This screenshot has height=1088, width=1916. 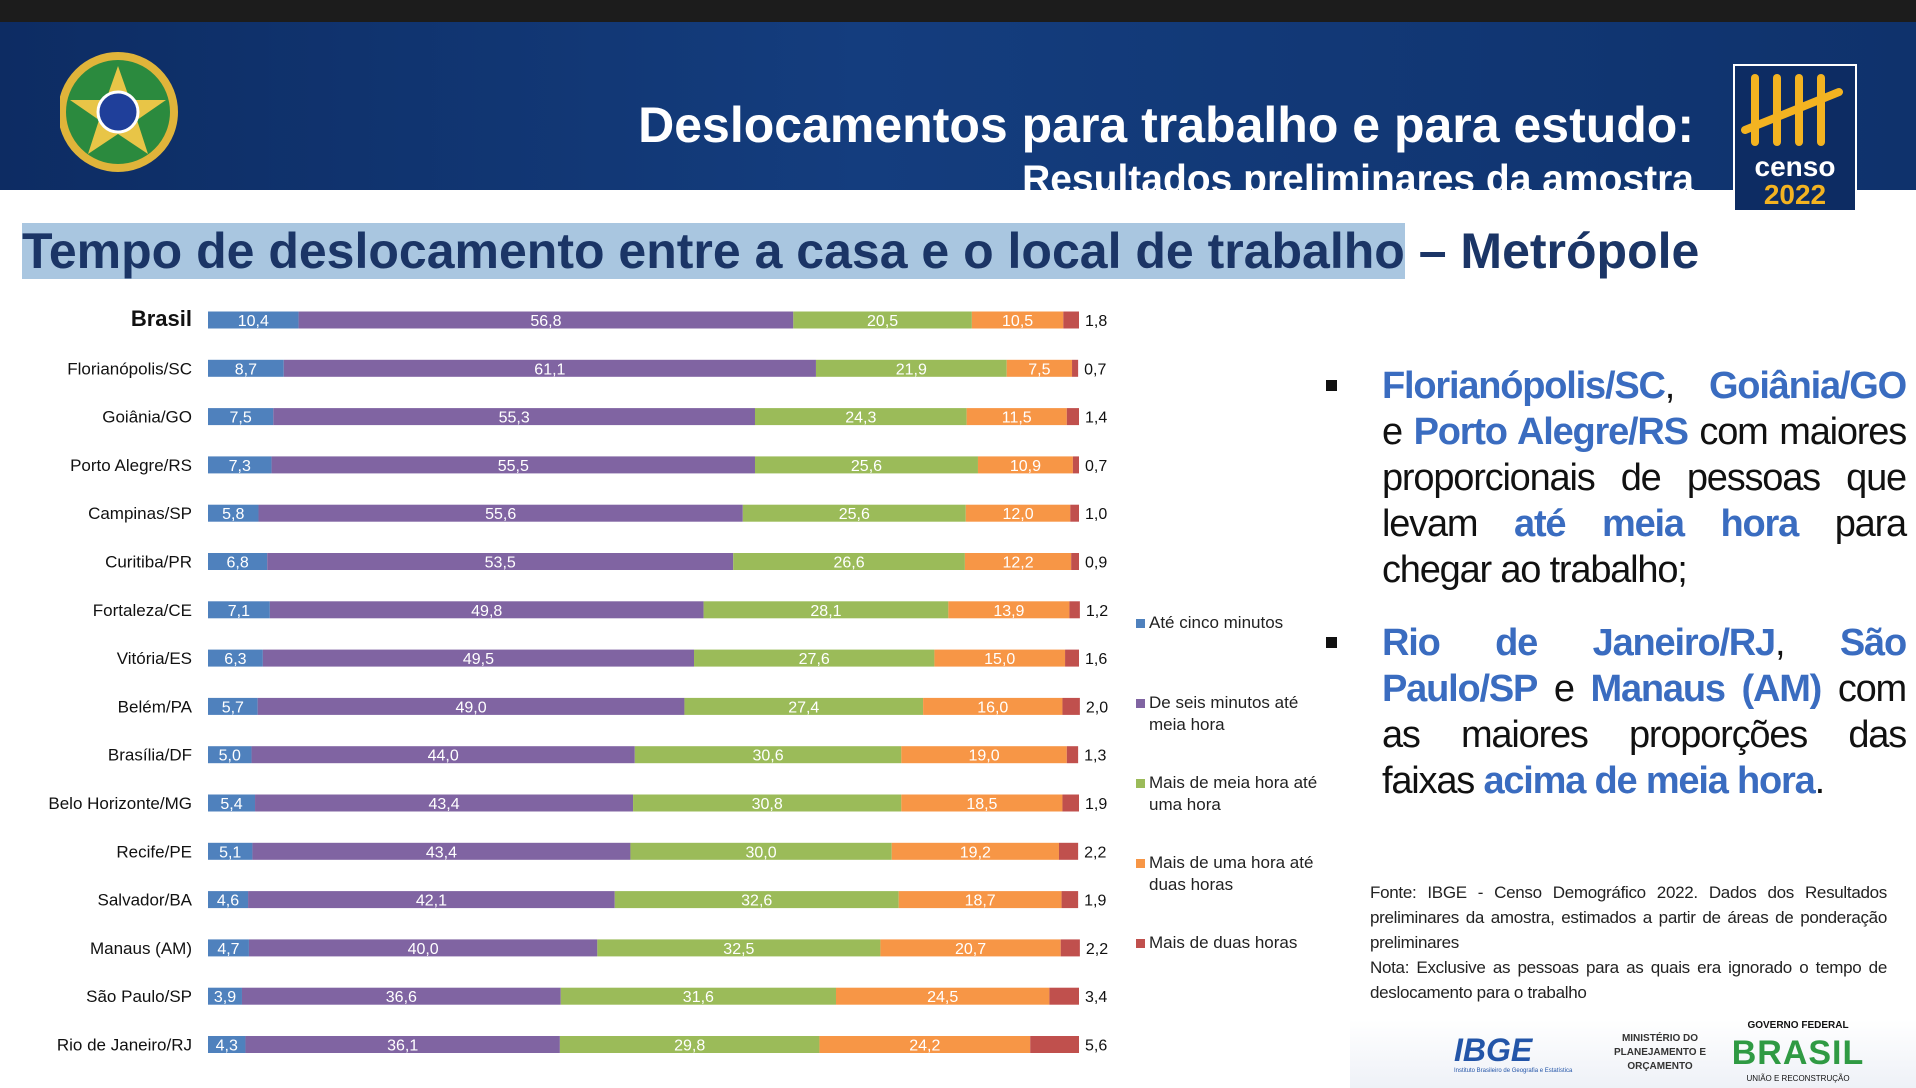 I want to click on value-label: 12,2, so click(x=1017, y=563).